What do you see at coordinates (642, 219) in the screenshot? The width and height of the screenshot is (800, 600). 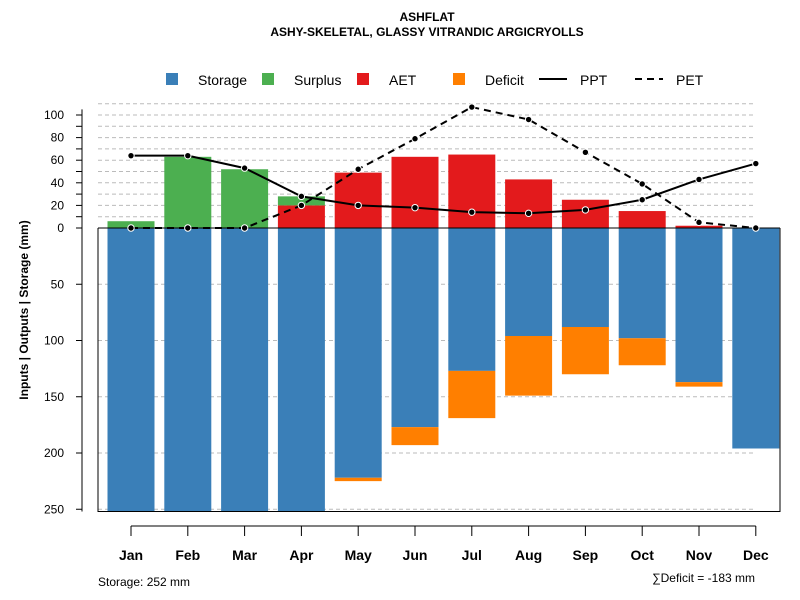 I see `bar-aet-oct` at bounding box center [642, 219].